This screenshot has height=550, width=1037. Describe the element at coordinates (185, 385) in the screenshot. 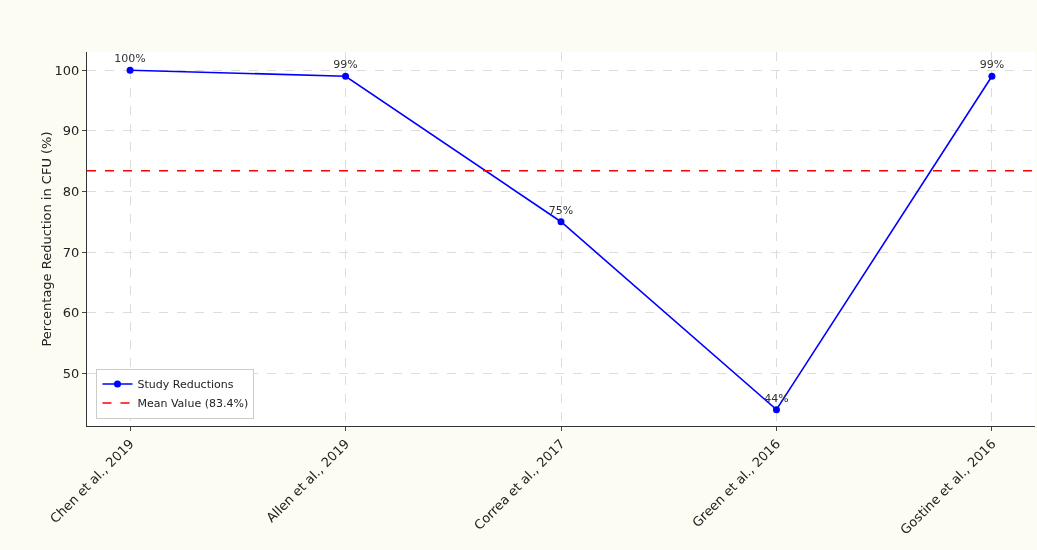

I see `legend-label: Study Reductions` at that location.